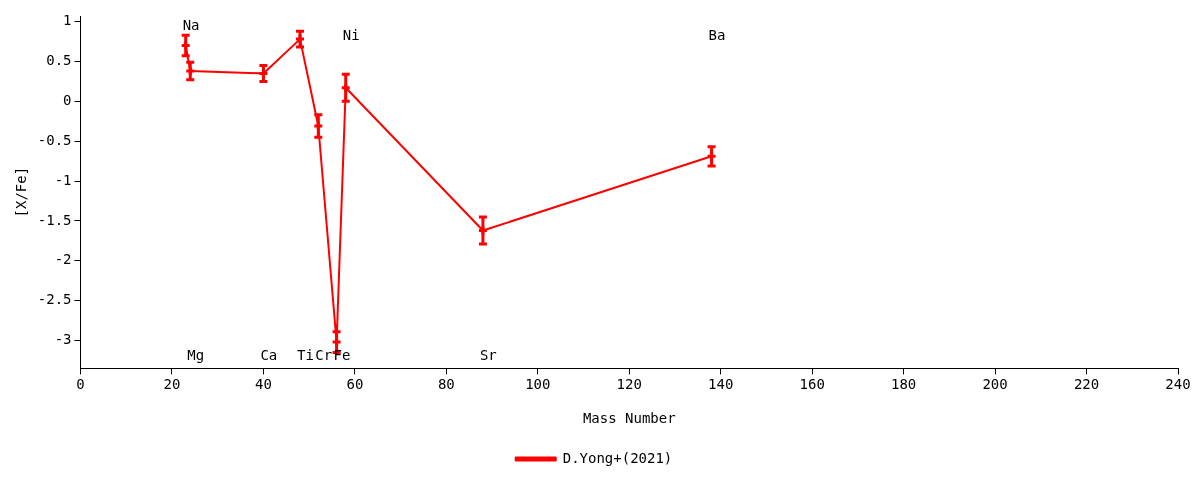 The height and width of the screenshot is (480, 1200). I want to click on y-tick-label: -2, so click(63, 259).